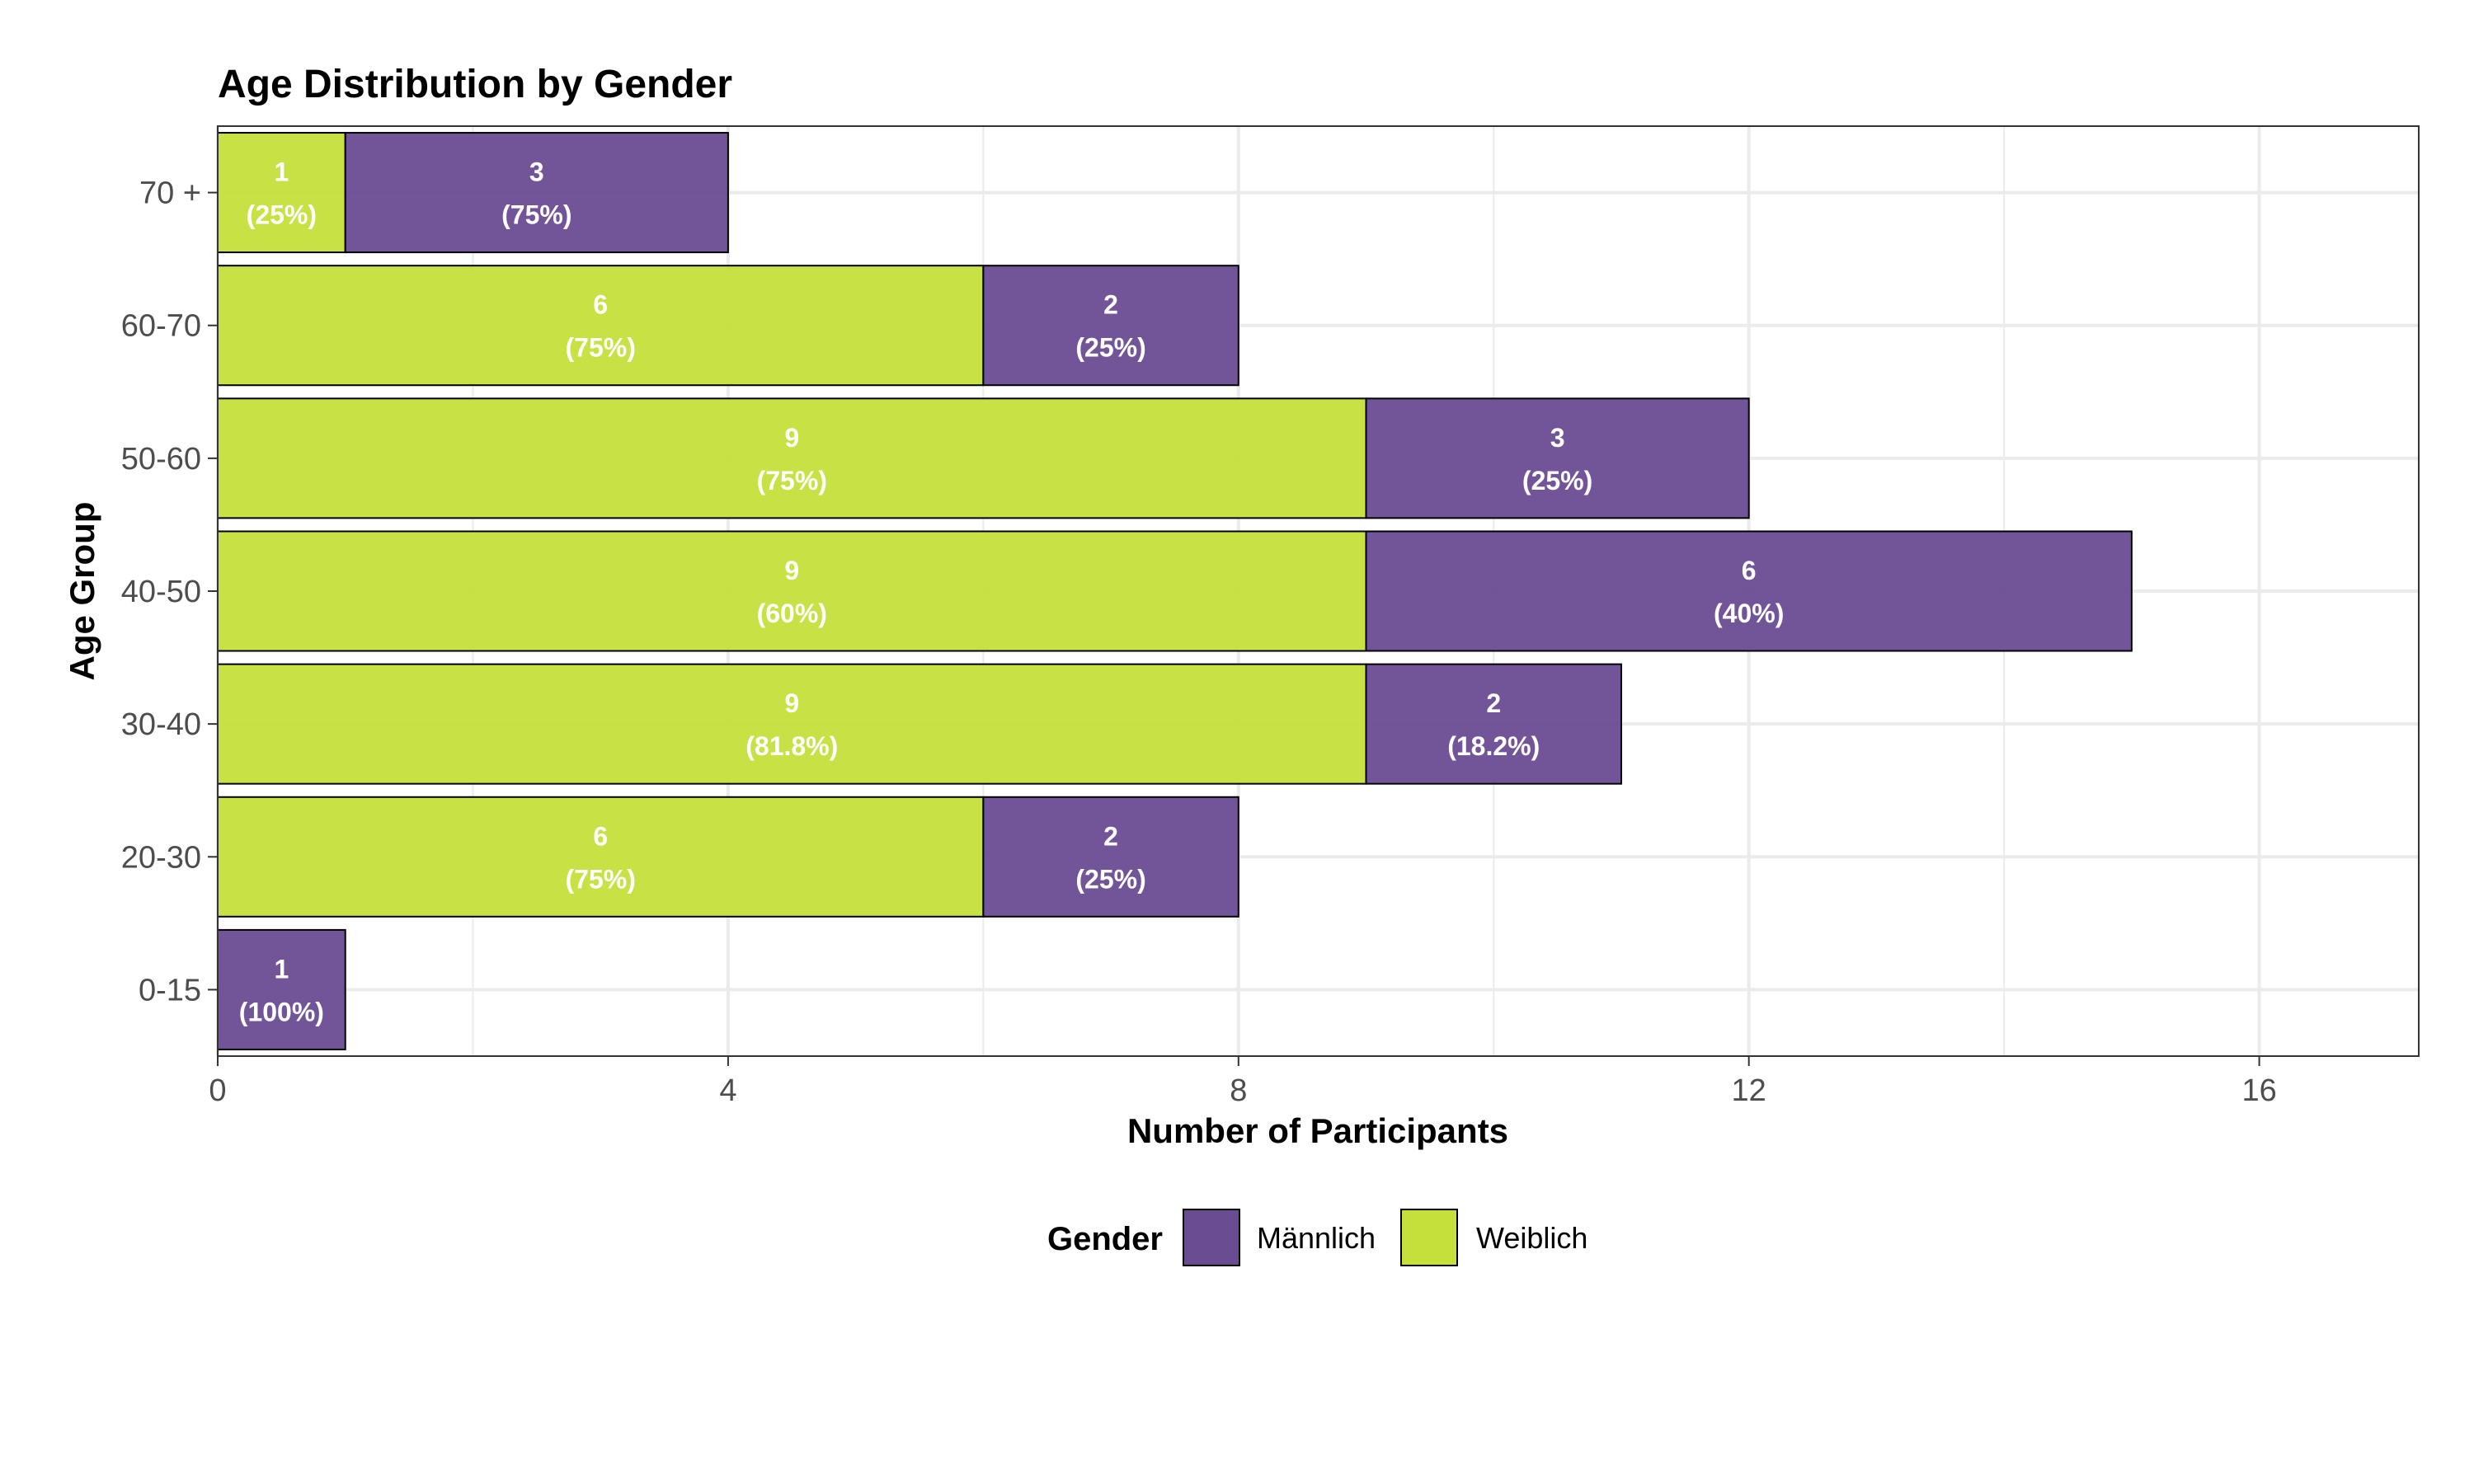 The image size is (2474, 1484). Describe the element at coordinates (161, 459) in the screenshot. I see `y-tick-label: 50-60` at that location.